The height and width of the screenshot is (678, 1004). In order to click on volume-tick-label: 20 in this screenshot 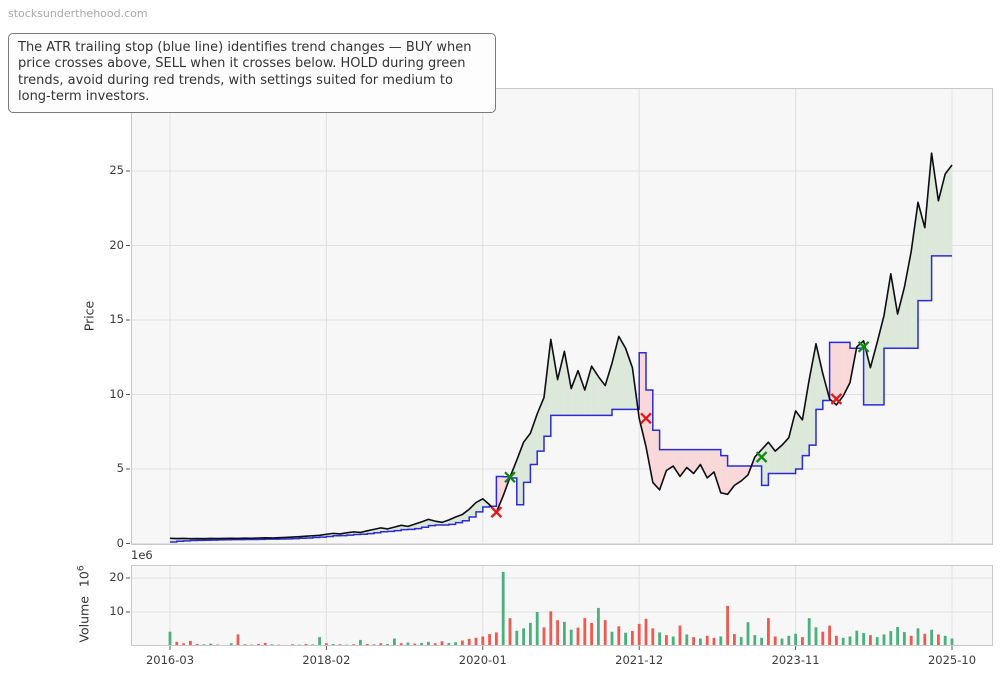, I will do `click(116, 577)`.